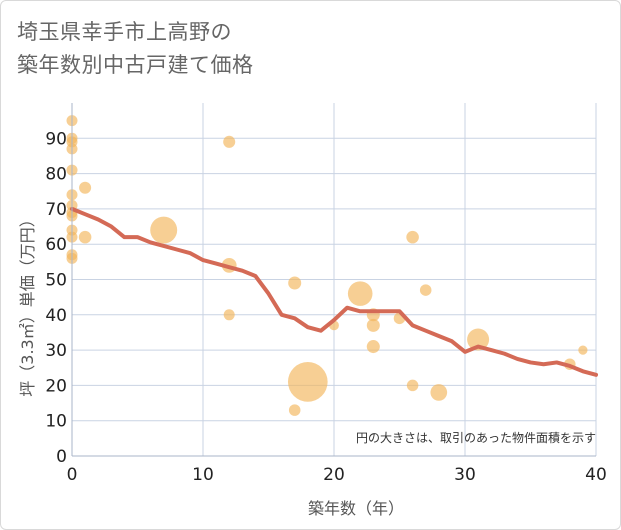 The width and height of the screenshot is (621, 530). Describe the element at coordinates (72, 475) in the screenshot. I see `x-tick-label: 0` at that location.